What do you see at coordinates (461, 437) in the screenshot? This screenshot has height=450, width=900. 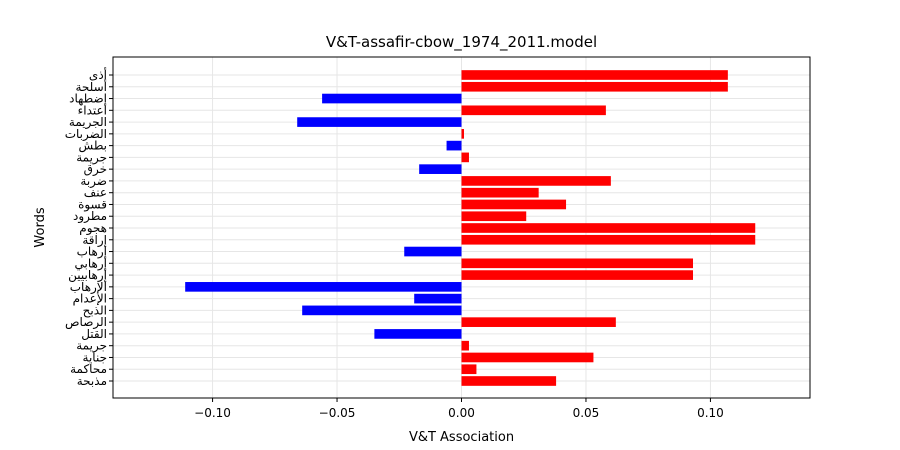 I see `x-axis-label: V&T Association` at bounding box center [461, 437].